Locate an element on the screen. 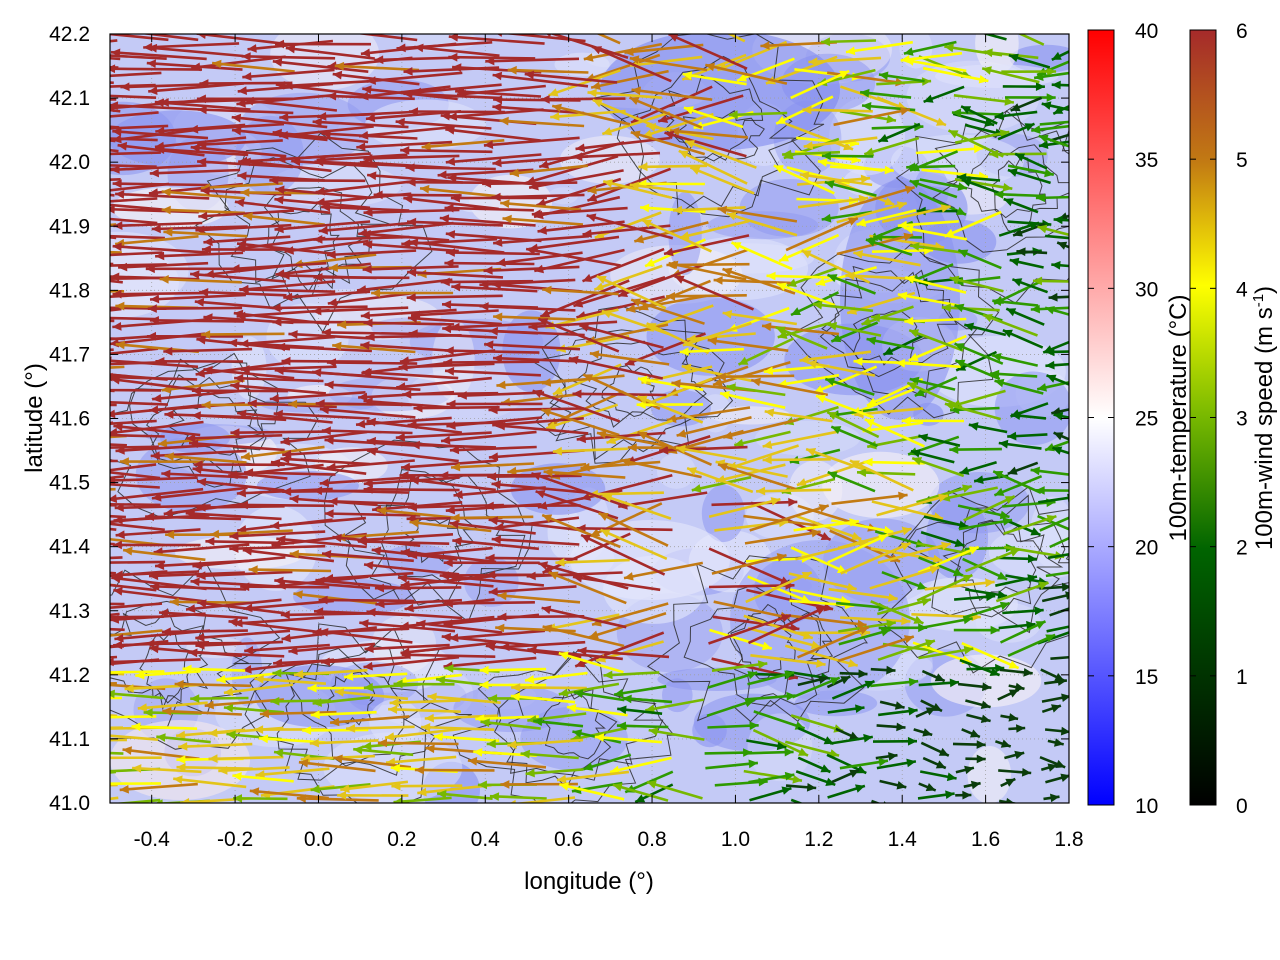  temperature-patch is located at coordinates (746, 258).